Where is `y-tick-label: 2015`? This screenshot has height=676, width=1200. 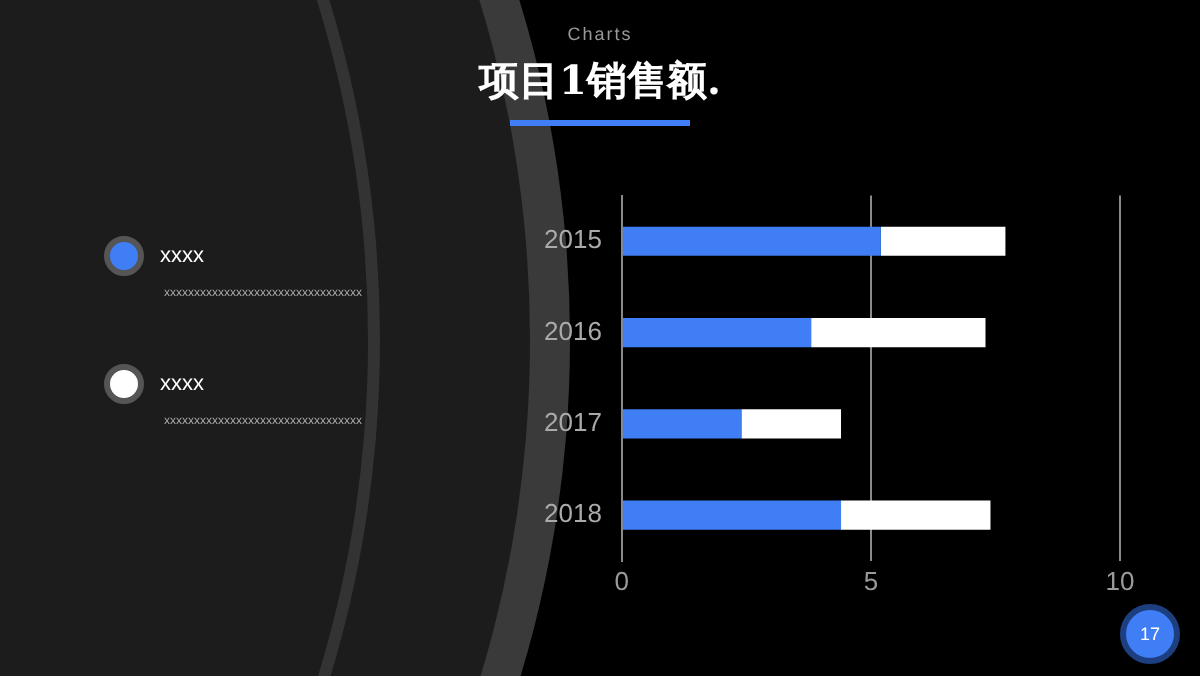 y-tick-label: 2015 is located at coordinates (573, 239).